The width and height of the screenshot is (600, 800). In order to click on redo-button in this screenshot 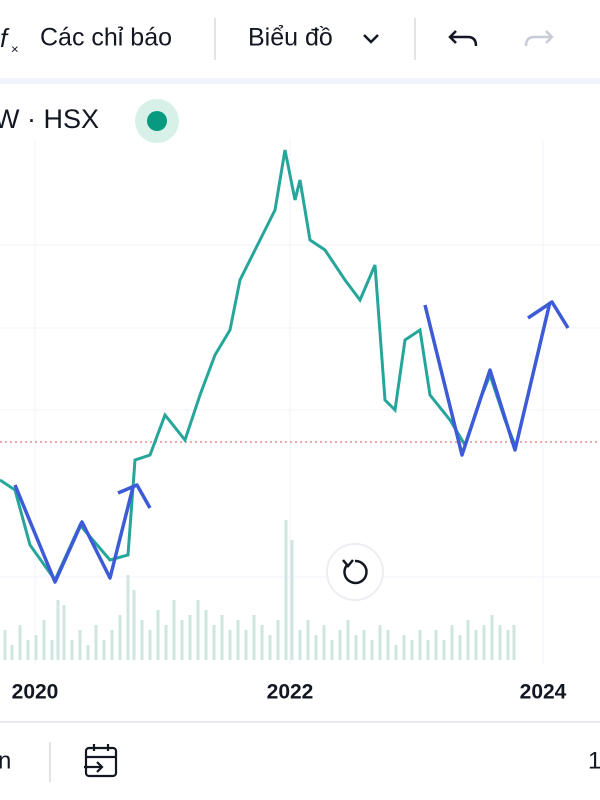, I will do `click(539, 38)`.